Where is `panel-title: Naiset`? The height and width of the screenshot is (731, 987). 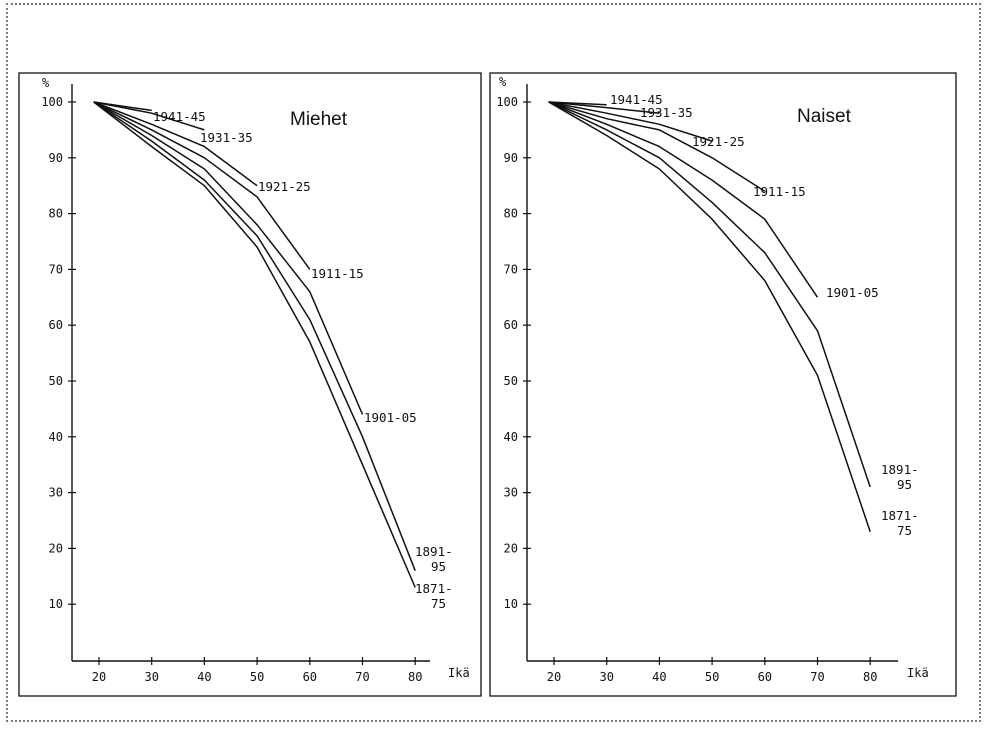
panel-title: Naiset is located at coordinates (824, 116).